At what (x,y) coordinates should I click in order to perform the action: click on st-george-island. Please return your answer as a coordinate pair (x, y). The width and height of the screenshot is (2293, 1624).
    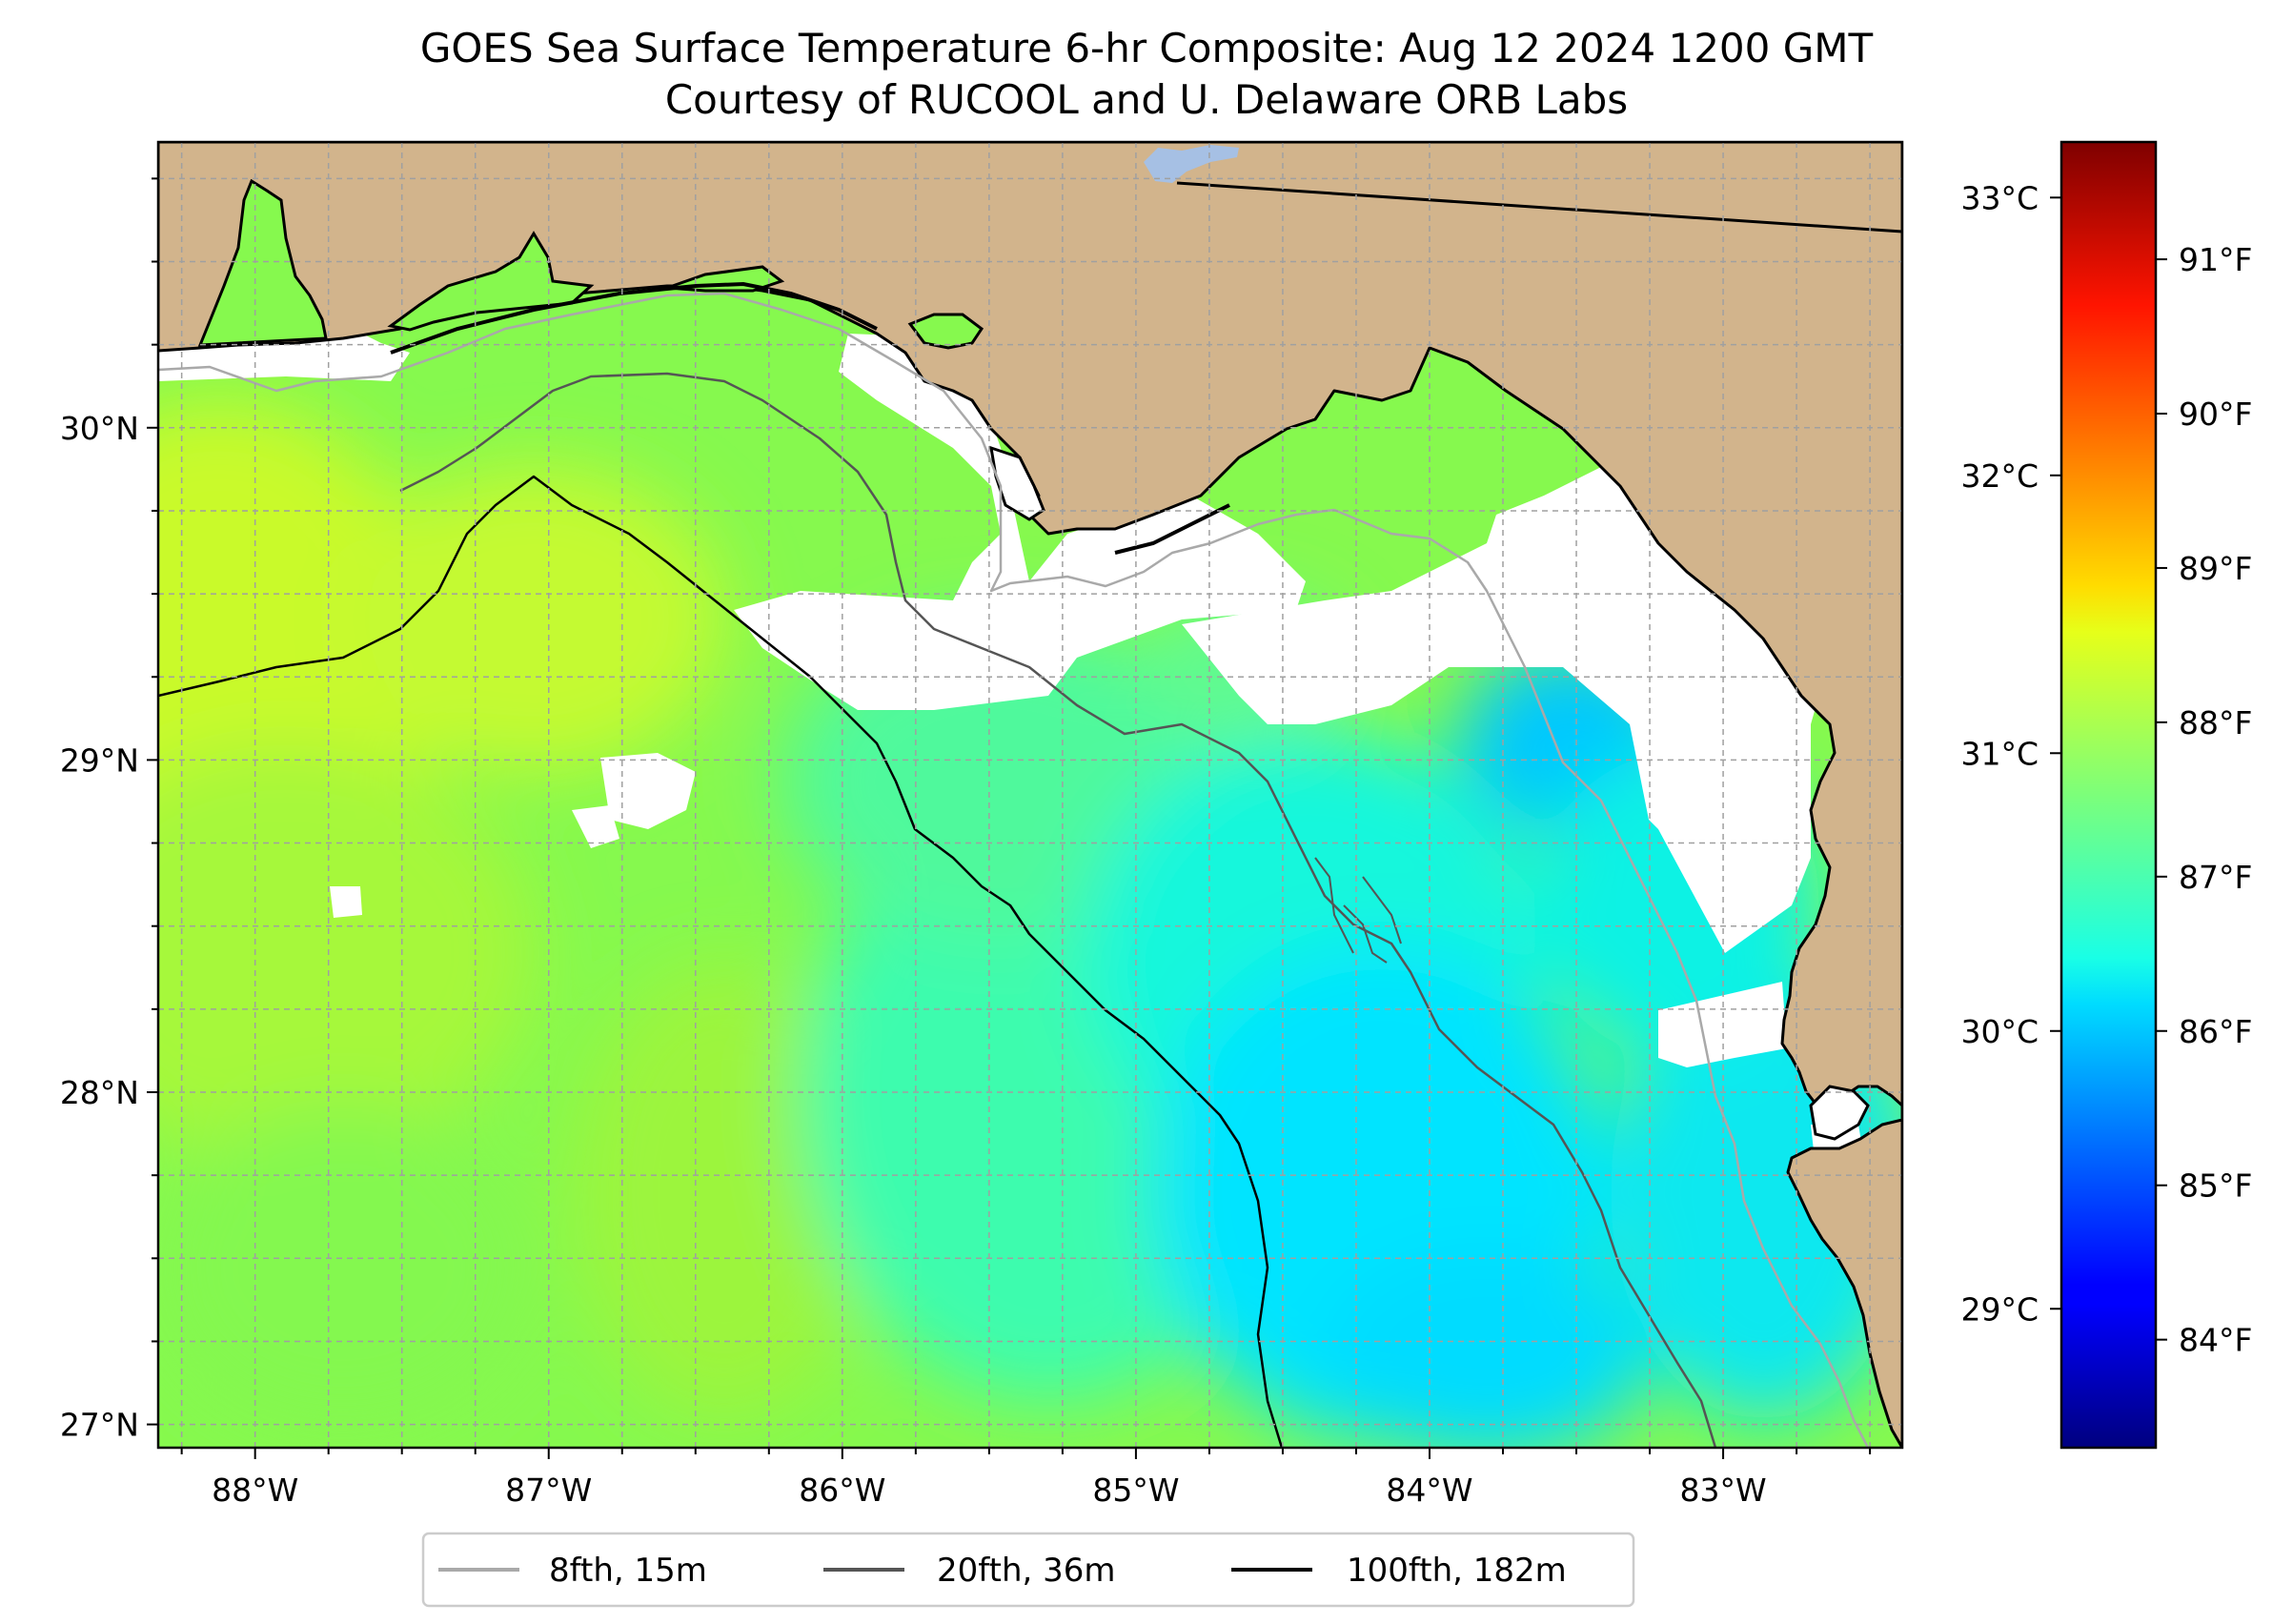
    Looking at the image, I should click on (1172, 529).